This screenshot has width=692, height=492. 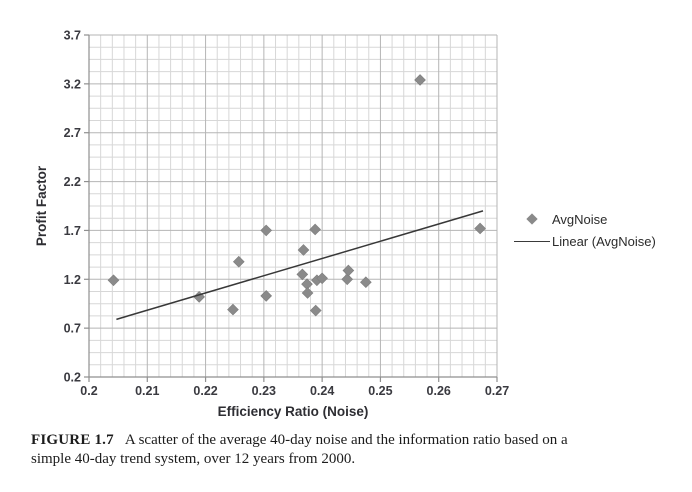 I want to click on legend-label-linear: Linear (AvgNoise), so click(x=604, y=241).